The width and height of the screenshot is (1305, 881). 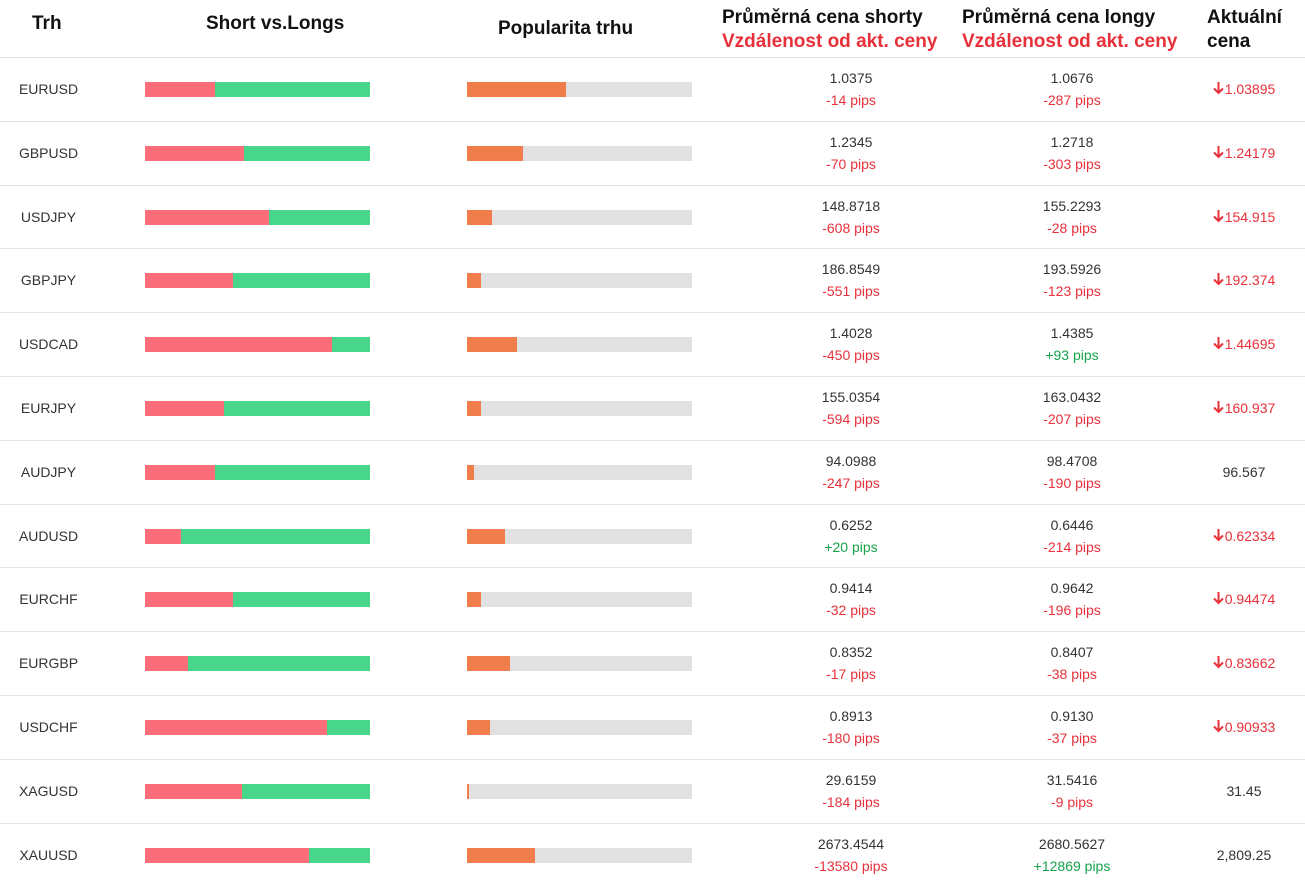 What do you see at coordinates (851, 482) in the screenshot?
I see `short-pips-distance: -247 pips` at bounding box center [851, 482].